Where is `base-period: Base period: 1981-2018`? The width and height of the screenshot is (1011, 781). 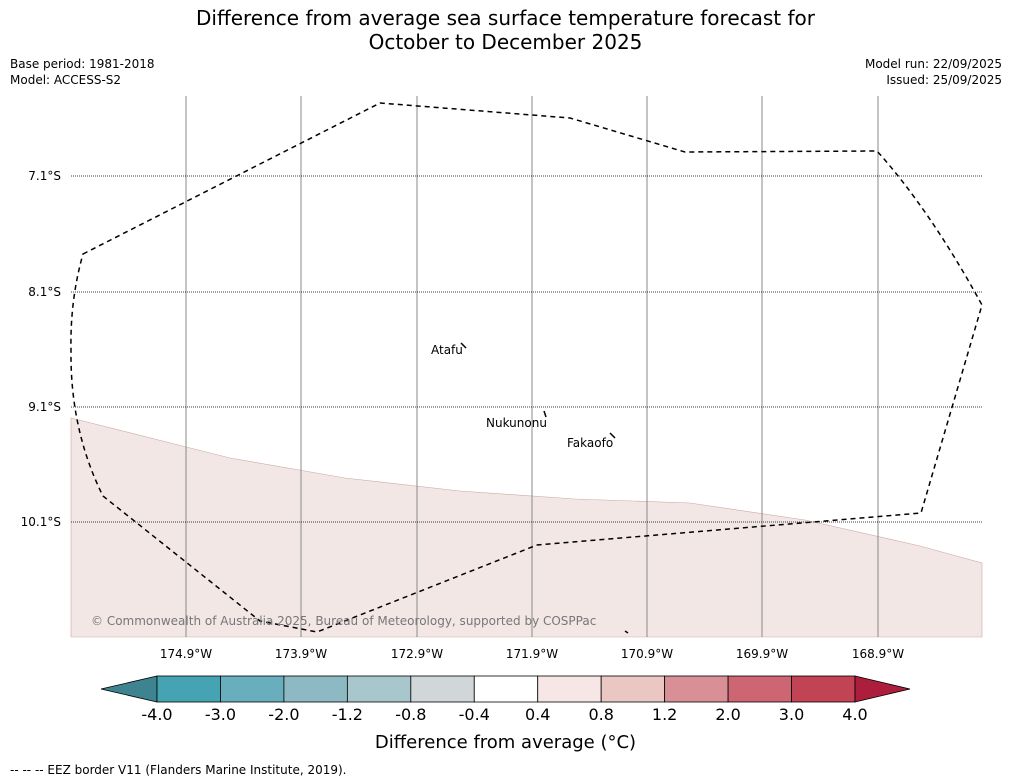 base-period: Base period: 1981-2018 is located at coordinates (82, 64).